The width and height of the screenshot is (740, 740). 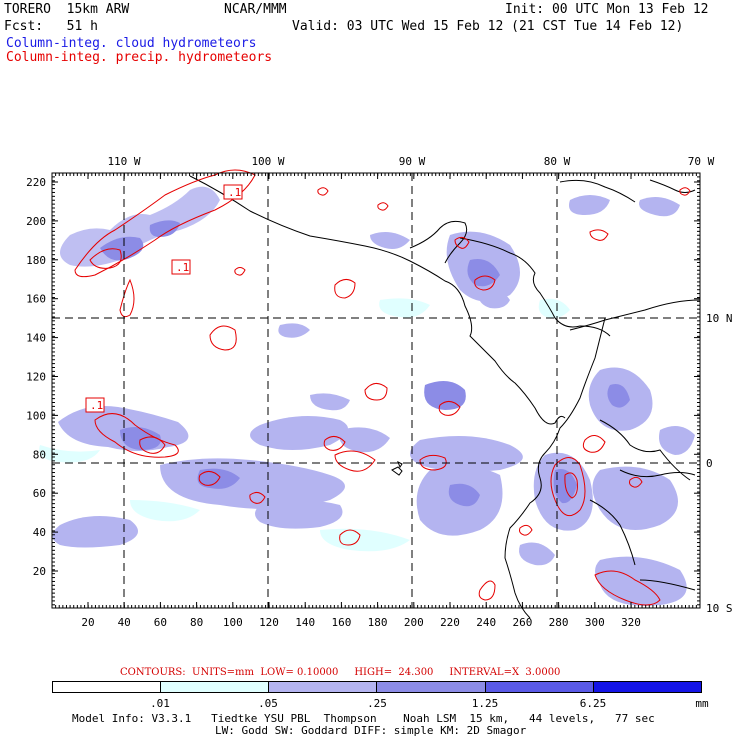 What do you see at coordinates (597, 191) in the screenshot?
I see `coastline-cuba` at bounding box center [597, 191].